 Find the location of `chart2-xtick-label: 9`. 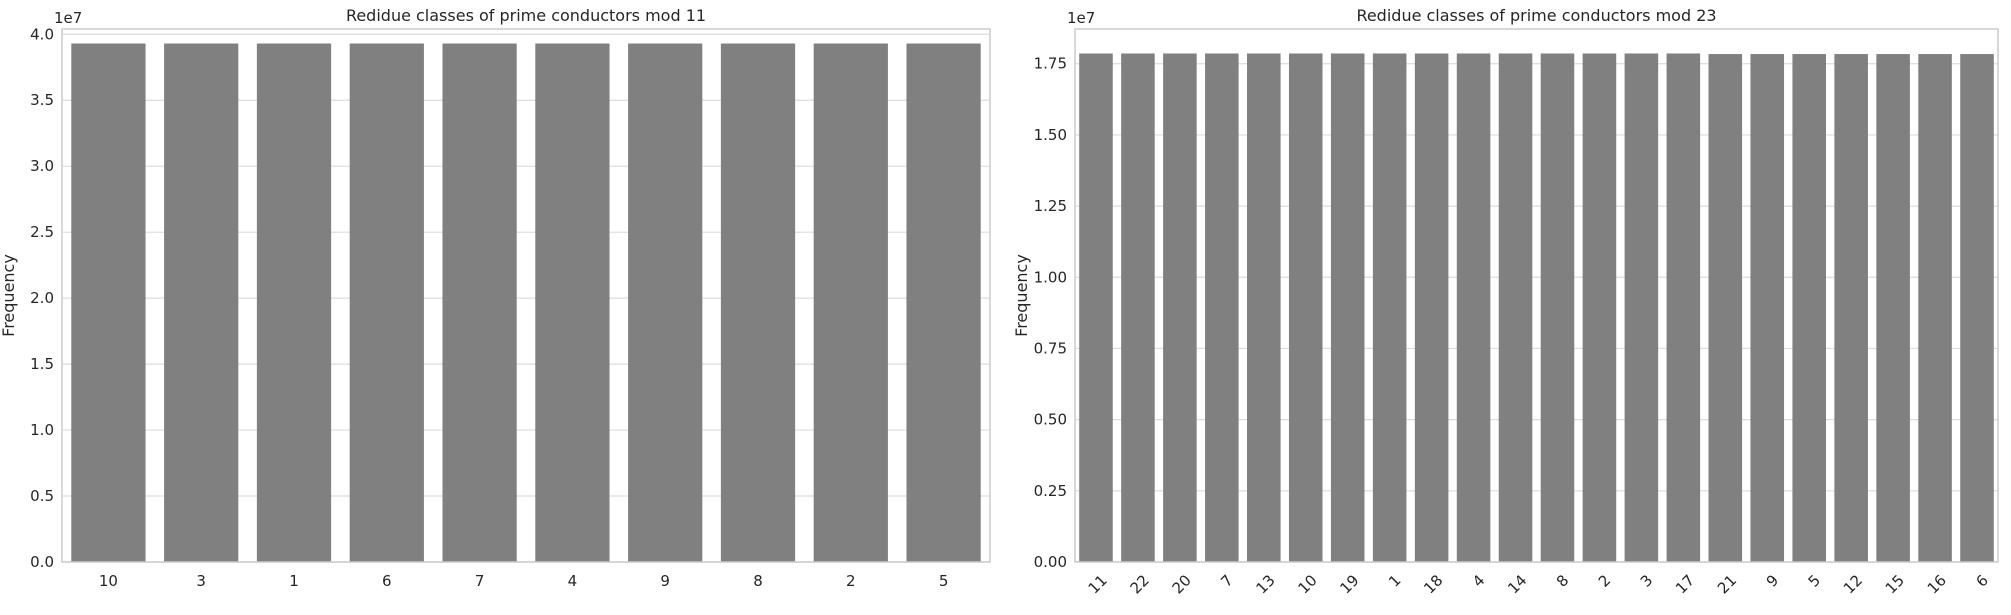

chart2-xtick-label: 9 is located at coordinates (1772, 580).